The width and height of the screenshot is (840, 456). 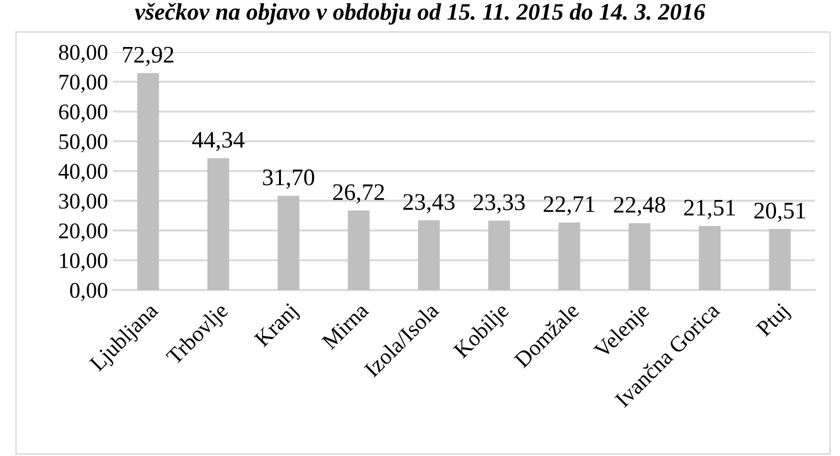 I want to click on x-tick-label: Ptuj, so click(x=774, y=321).